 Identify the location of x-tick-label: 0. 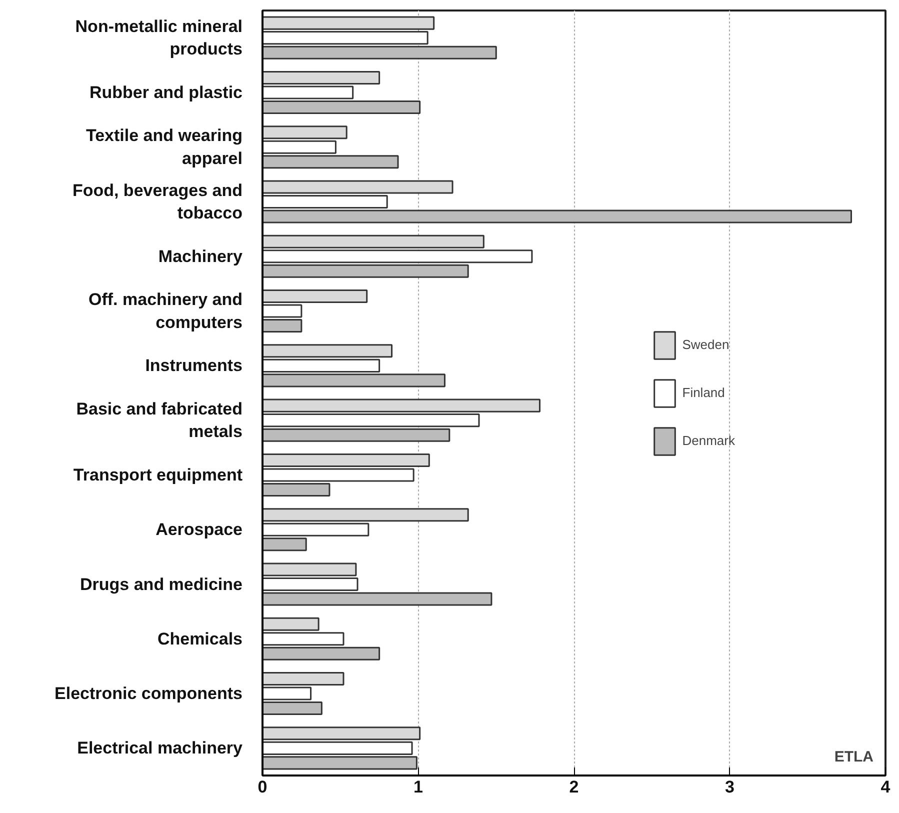
(263, 787).